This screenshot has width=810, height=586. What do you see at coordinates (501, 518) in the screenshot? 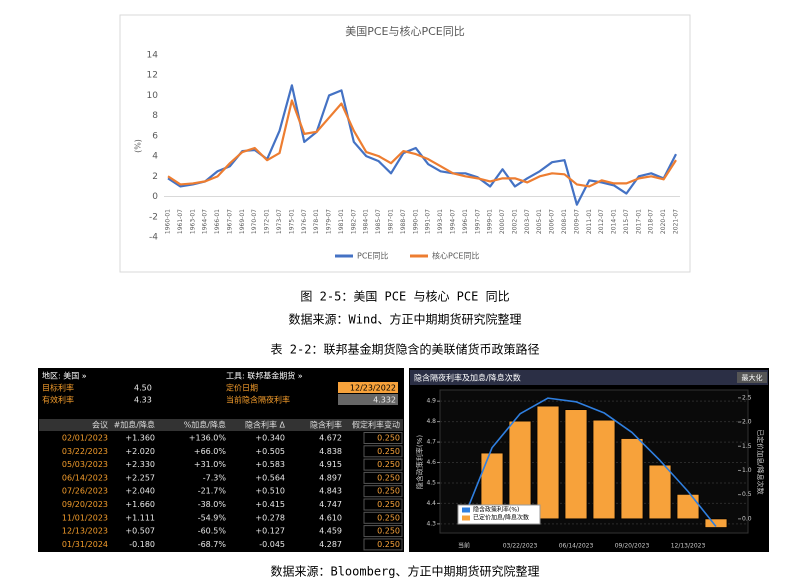
I see `legend-label: 已定价加息/降息次数` at bounding box center [501, 518].